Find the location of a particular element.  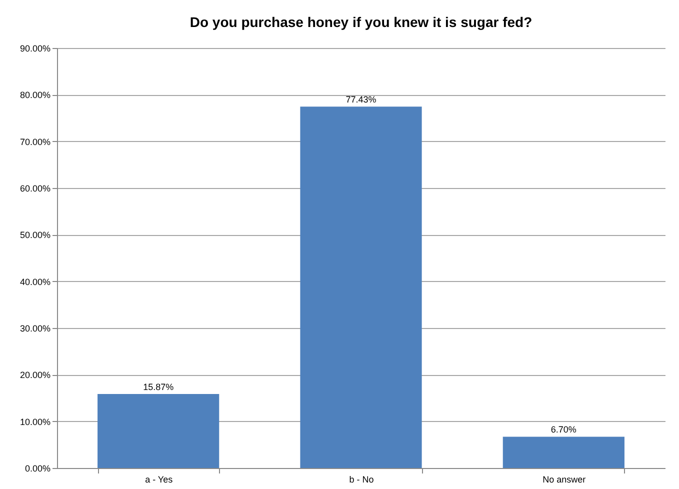

y-tick-label: 30.00% is located at coordinates (35, 329).